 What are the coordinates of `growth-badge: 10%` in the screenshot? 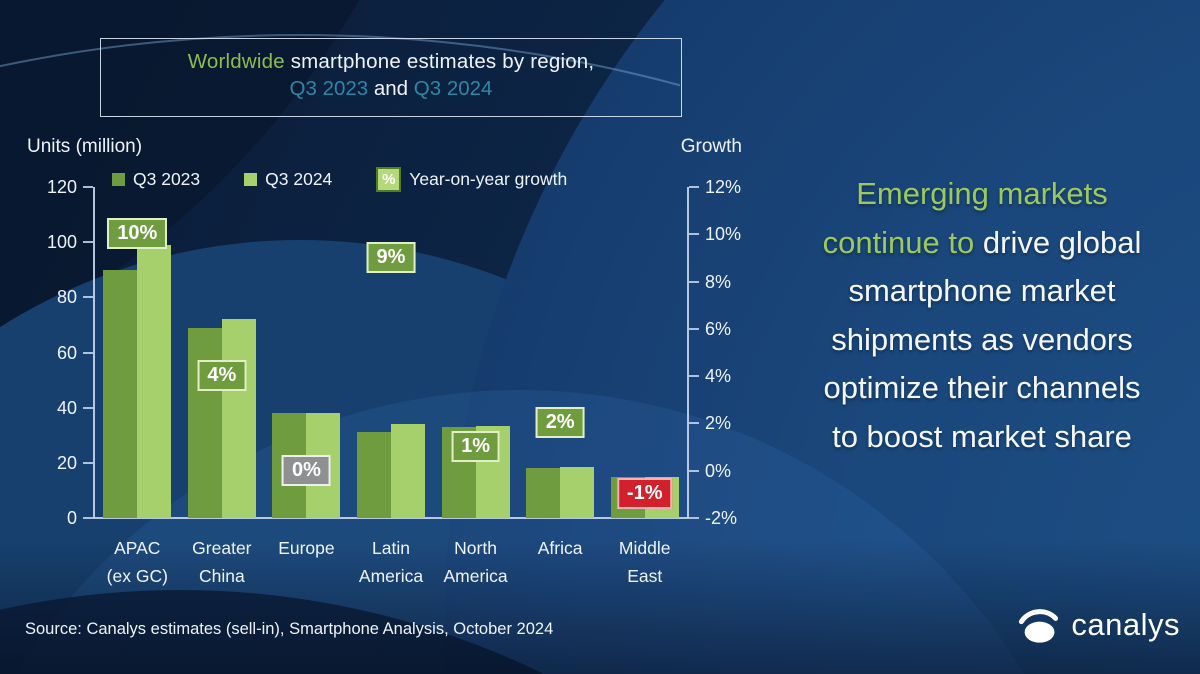 It's located at (137, 234).